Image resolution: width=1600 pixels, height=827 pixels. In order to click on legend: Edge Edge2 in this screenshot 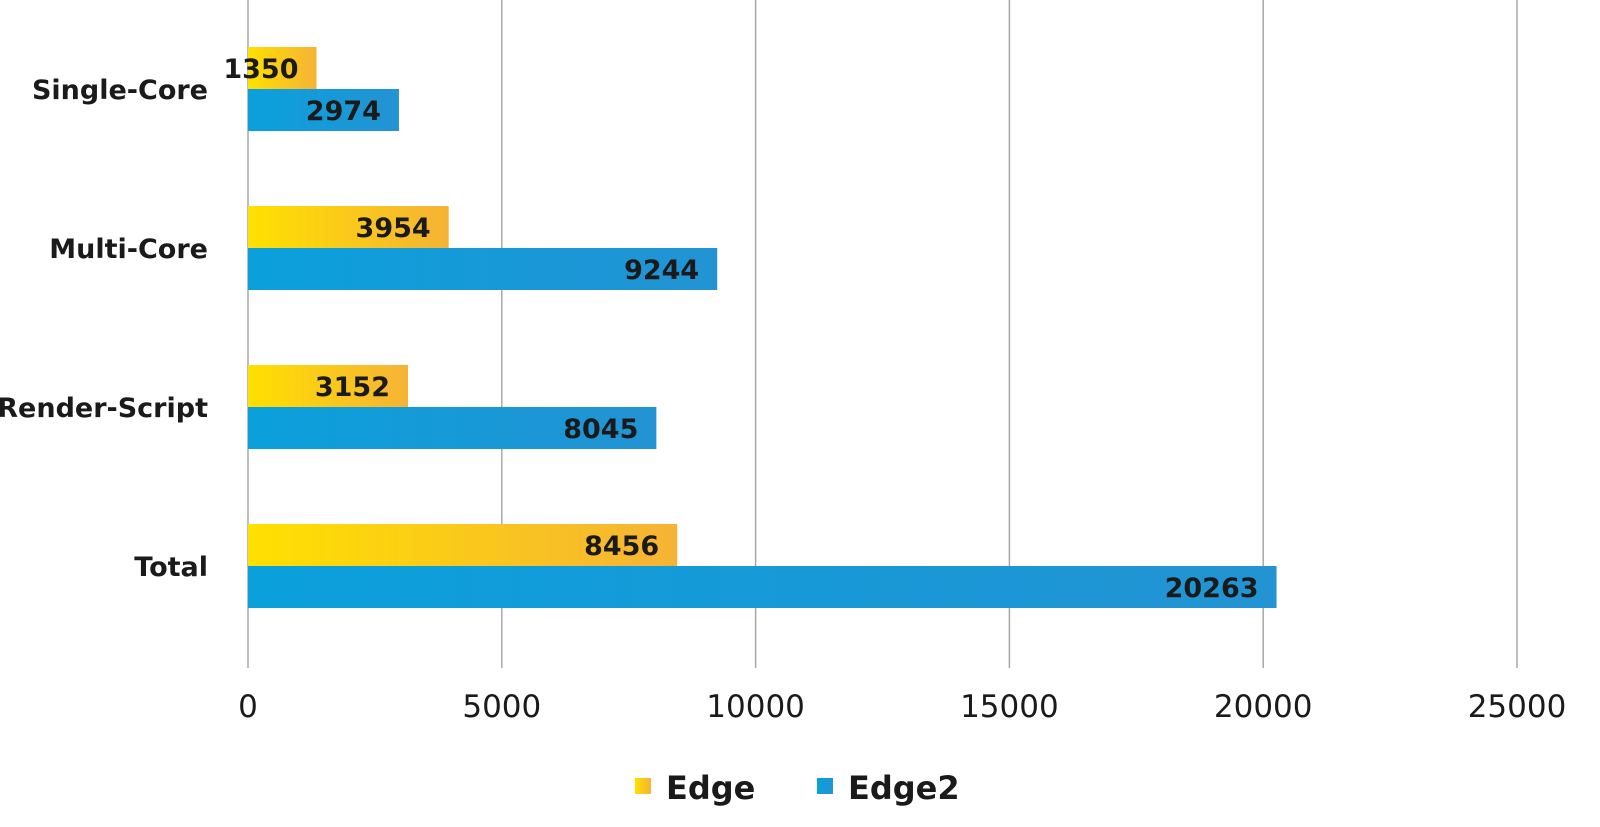, I will do `click(797, 788)`.